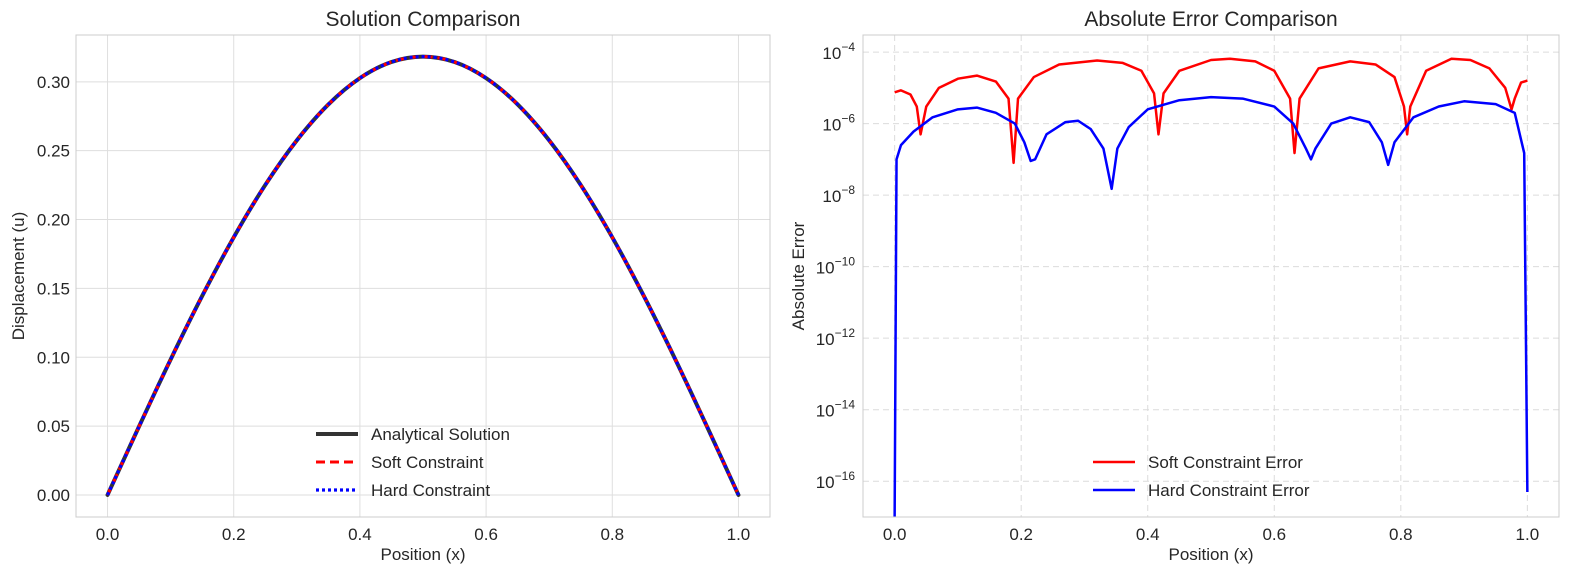 The image size is (1578, 578). I want to click on chart1-ytick-exponent: −8, so click(848, 190).